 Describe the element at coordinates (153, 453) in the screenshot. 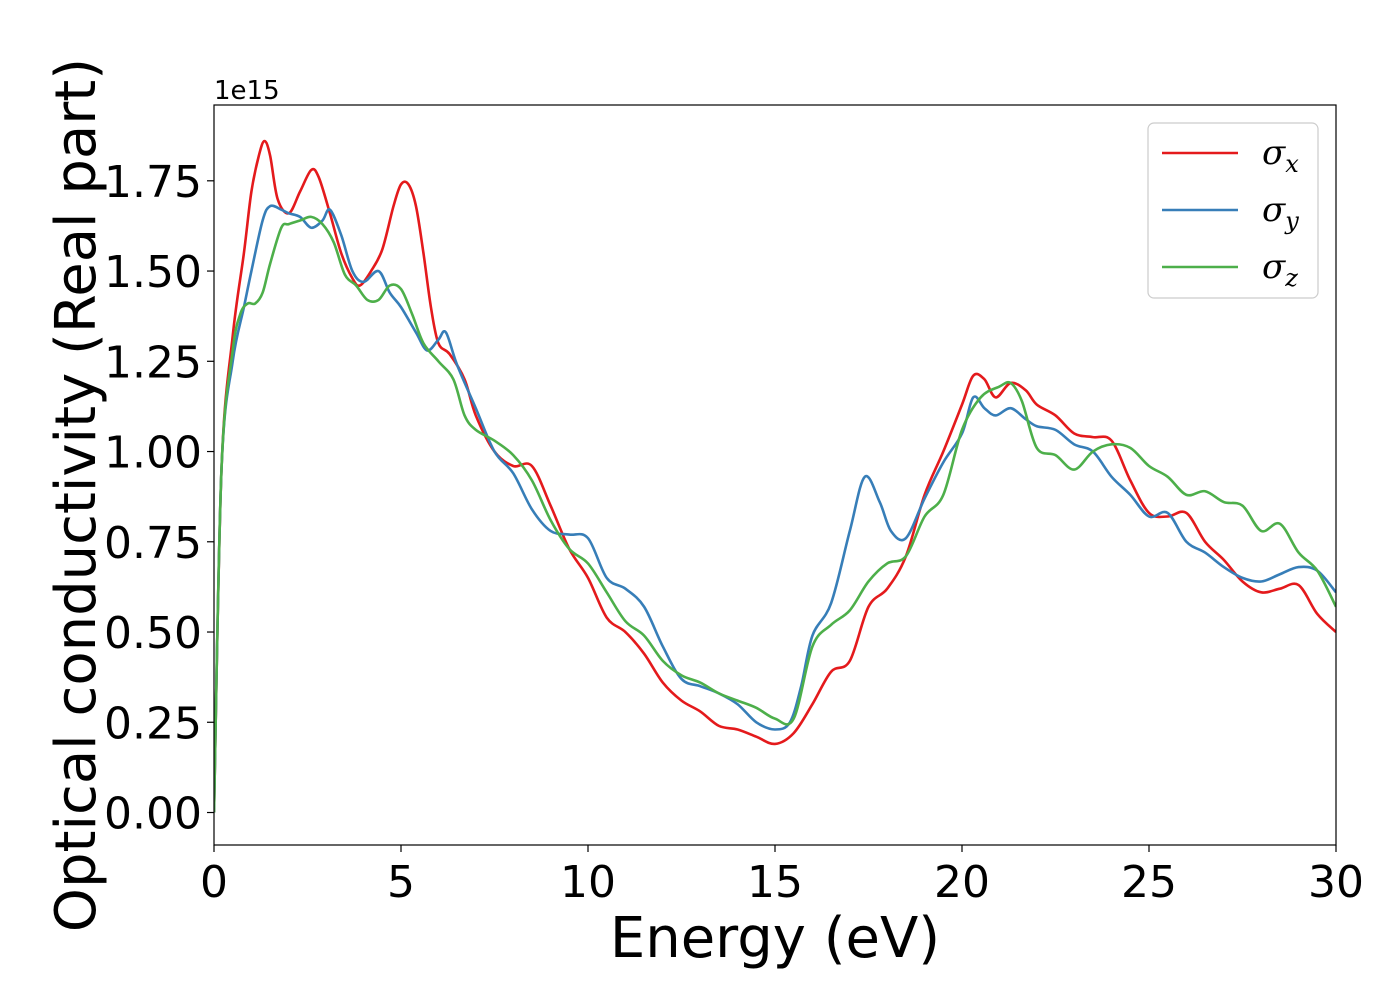

I see `y-tick-label: 1.00` at that location.